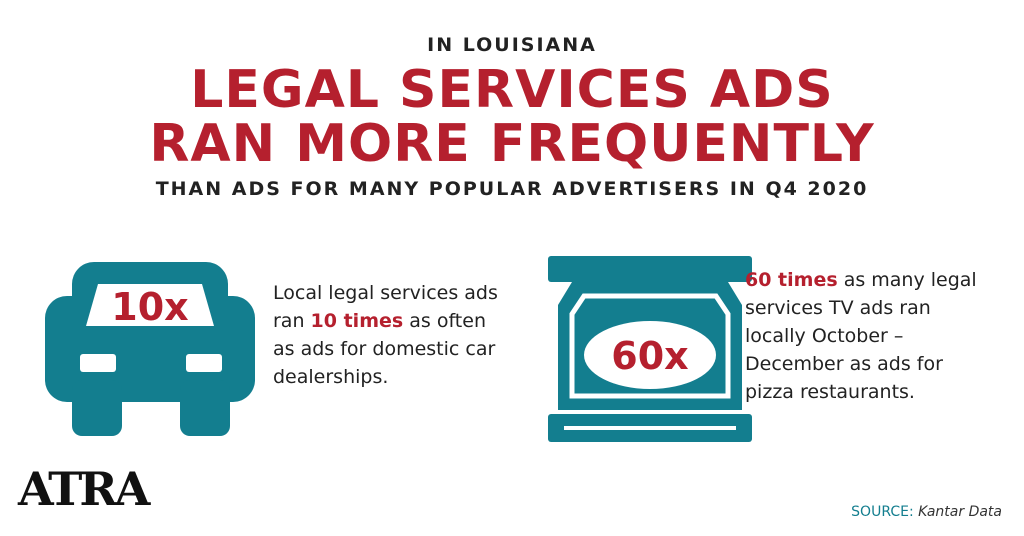 This screenshot has width=1024, height=536. What do you see at coordinates (791, 280) in the screenshot?
I see `highlight: 60 times` at bounding box center [791, 280].